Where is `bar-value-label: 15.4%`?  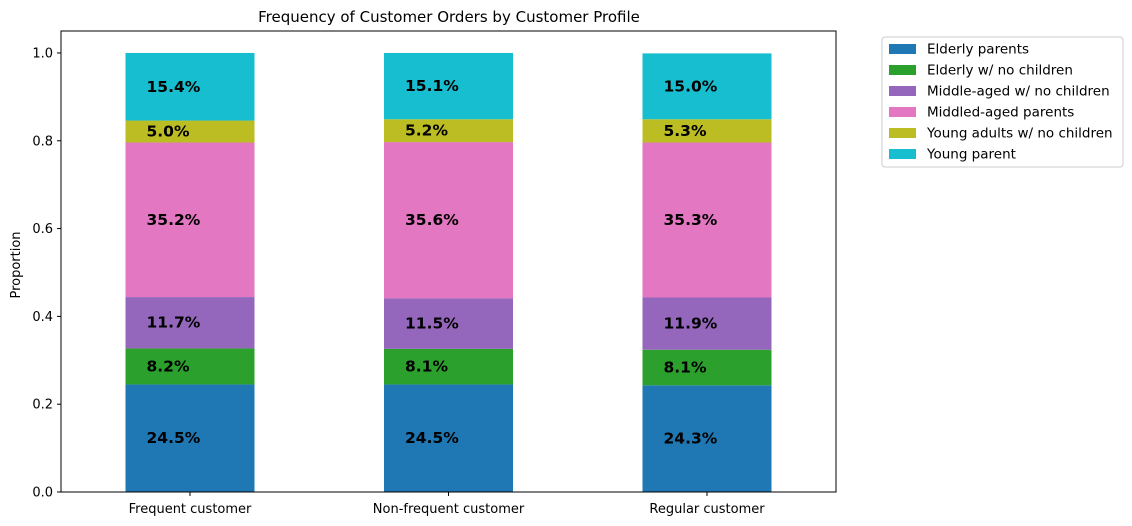
bar-value-label: 15.4% is located at coordinates (174, 87).